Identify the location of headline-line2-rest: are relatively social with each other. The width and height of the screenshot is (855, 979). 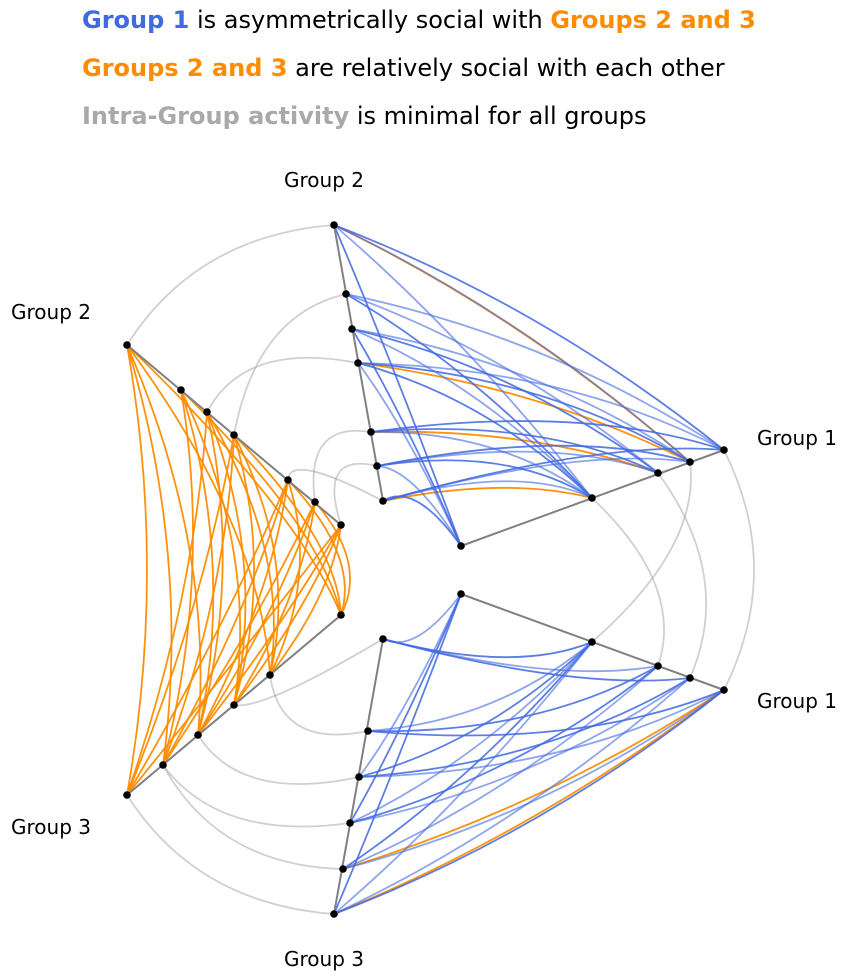
(506, 68).